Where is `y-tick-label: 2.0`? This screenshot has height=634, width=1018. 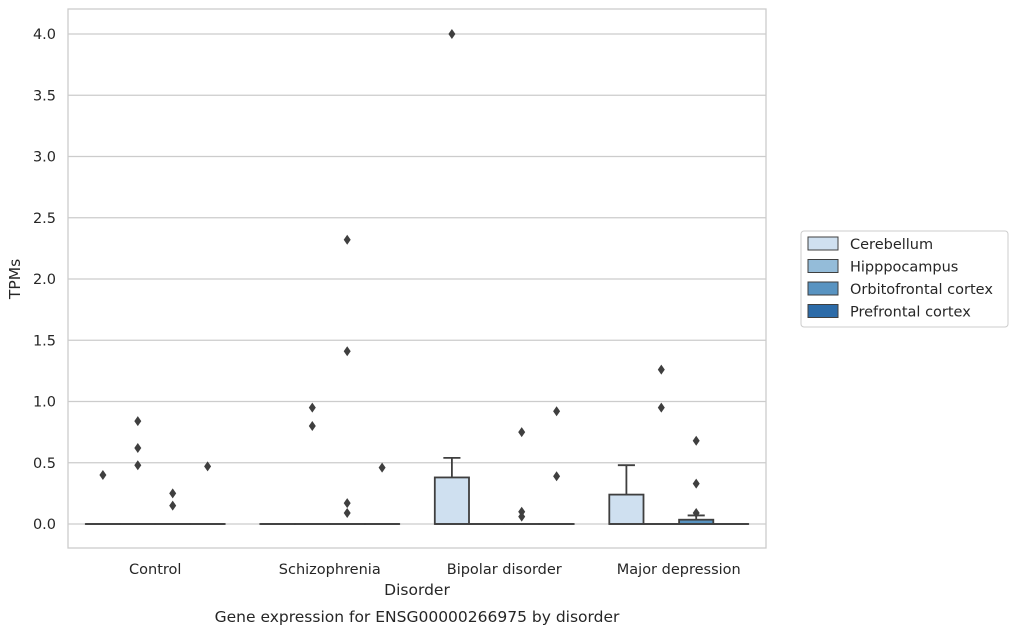
y-tick-label: 2.0 is located at coordinates (44, 280).